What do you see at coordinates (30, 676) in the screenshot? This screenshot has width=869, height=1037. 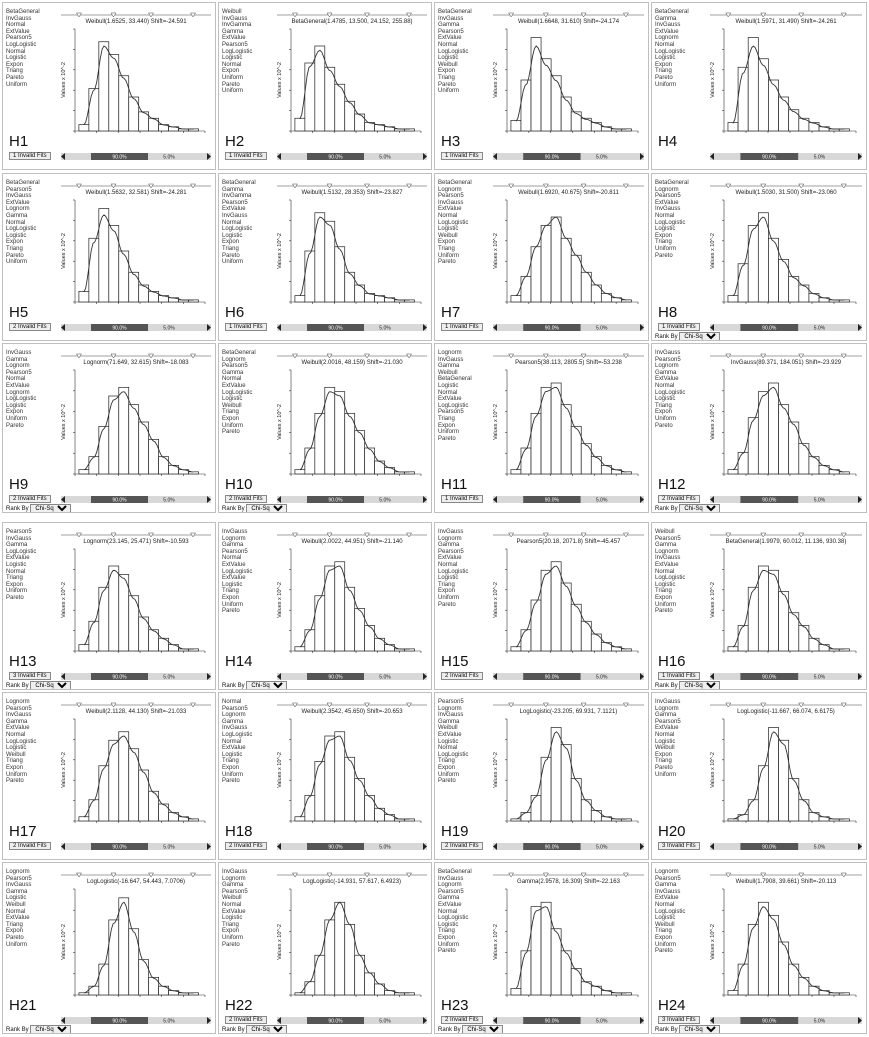 I see `invalid-fits-button: 3 Invalid Fits` at bounding box center [30, 676].